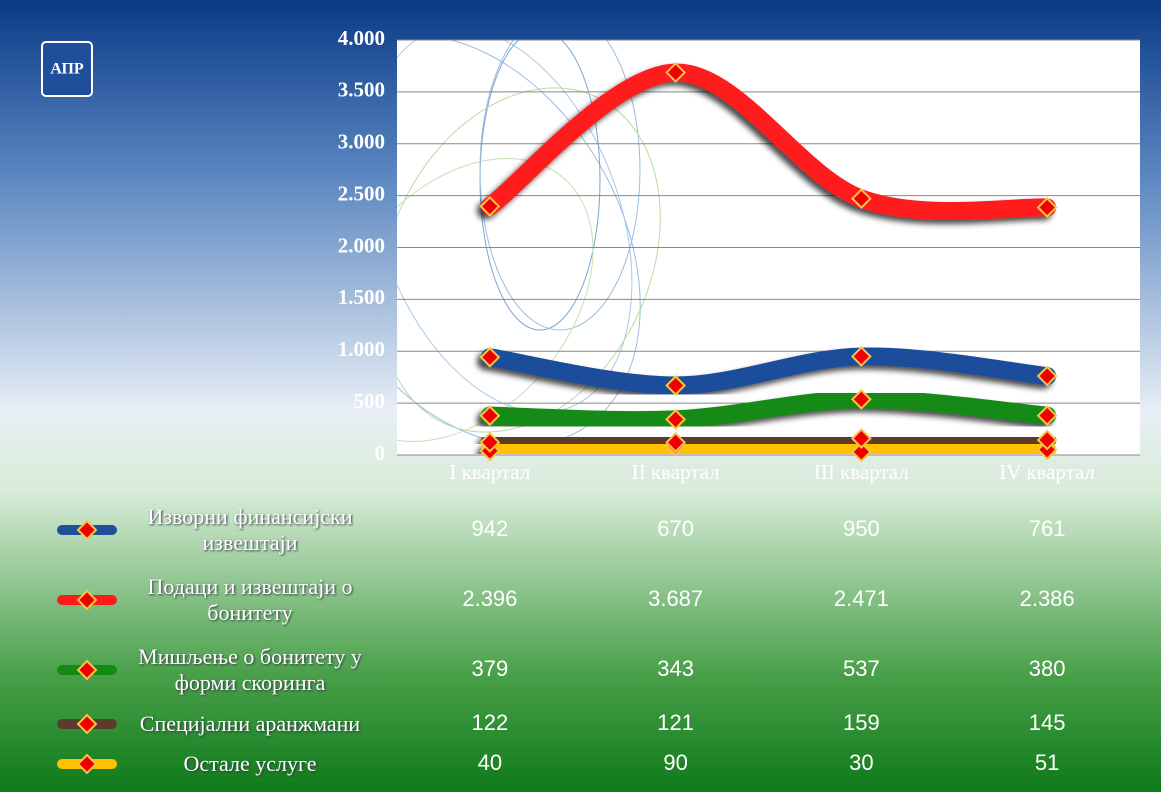  Describe the element at coordinates (250, 723) in the screenshot. I see `legend-label: Специјални аранжмани` at that location.